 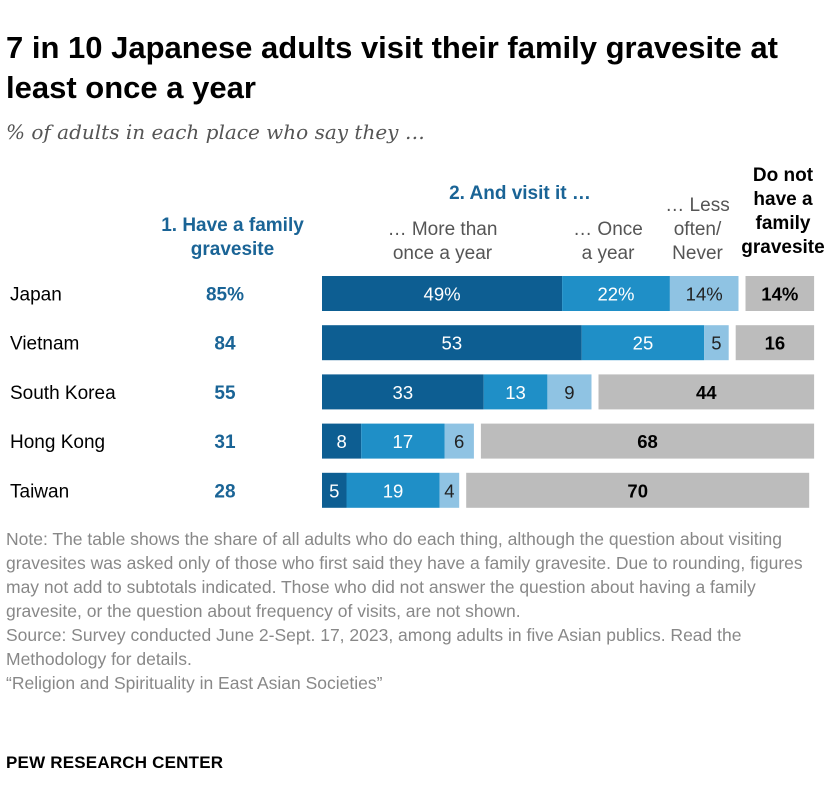 I want to click on bar-once-a-year-vietnam, so click(x=643, y=343).